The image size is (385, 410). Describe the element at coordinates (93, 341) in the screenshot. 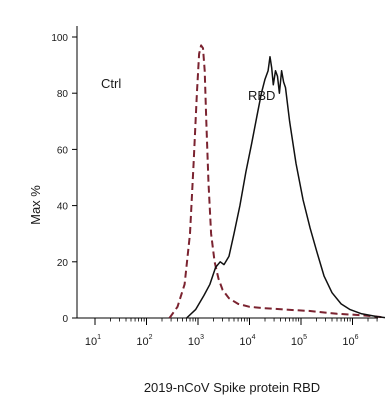

I see `x-tick-label: 10¹` at that location.